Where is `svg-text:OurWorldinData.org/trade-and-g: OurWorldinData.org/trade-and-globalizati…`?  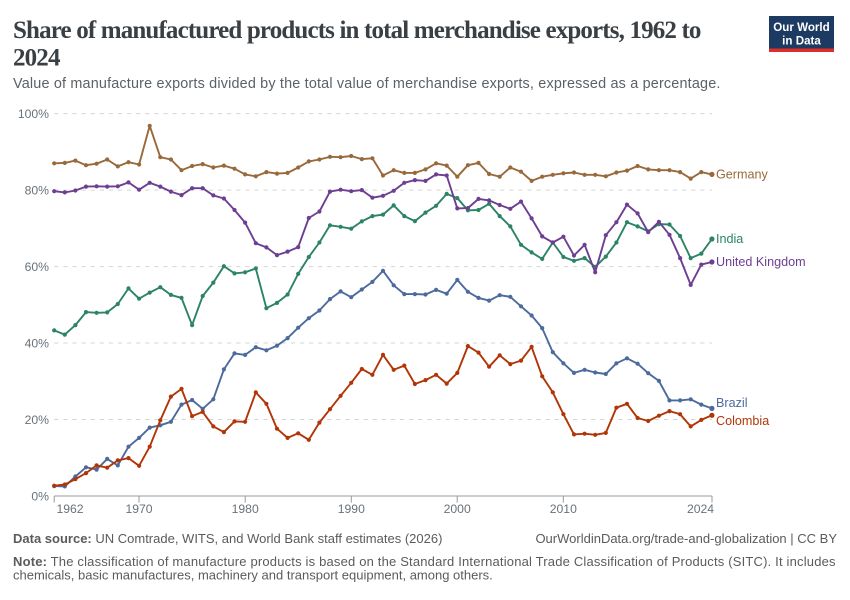
svg-text:OurWorldinData.org/trade-and-g: OurWorldinData.org/trade-and-globalizati… is located at coordinates (686, 538).